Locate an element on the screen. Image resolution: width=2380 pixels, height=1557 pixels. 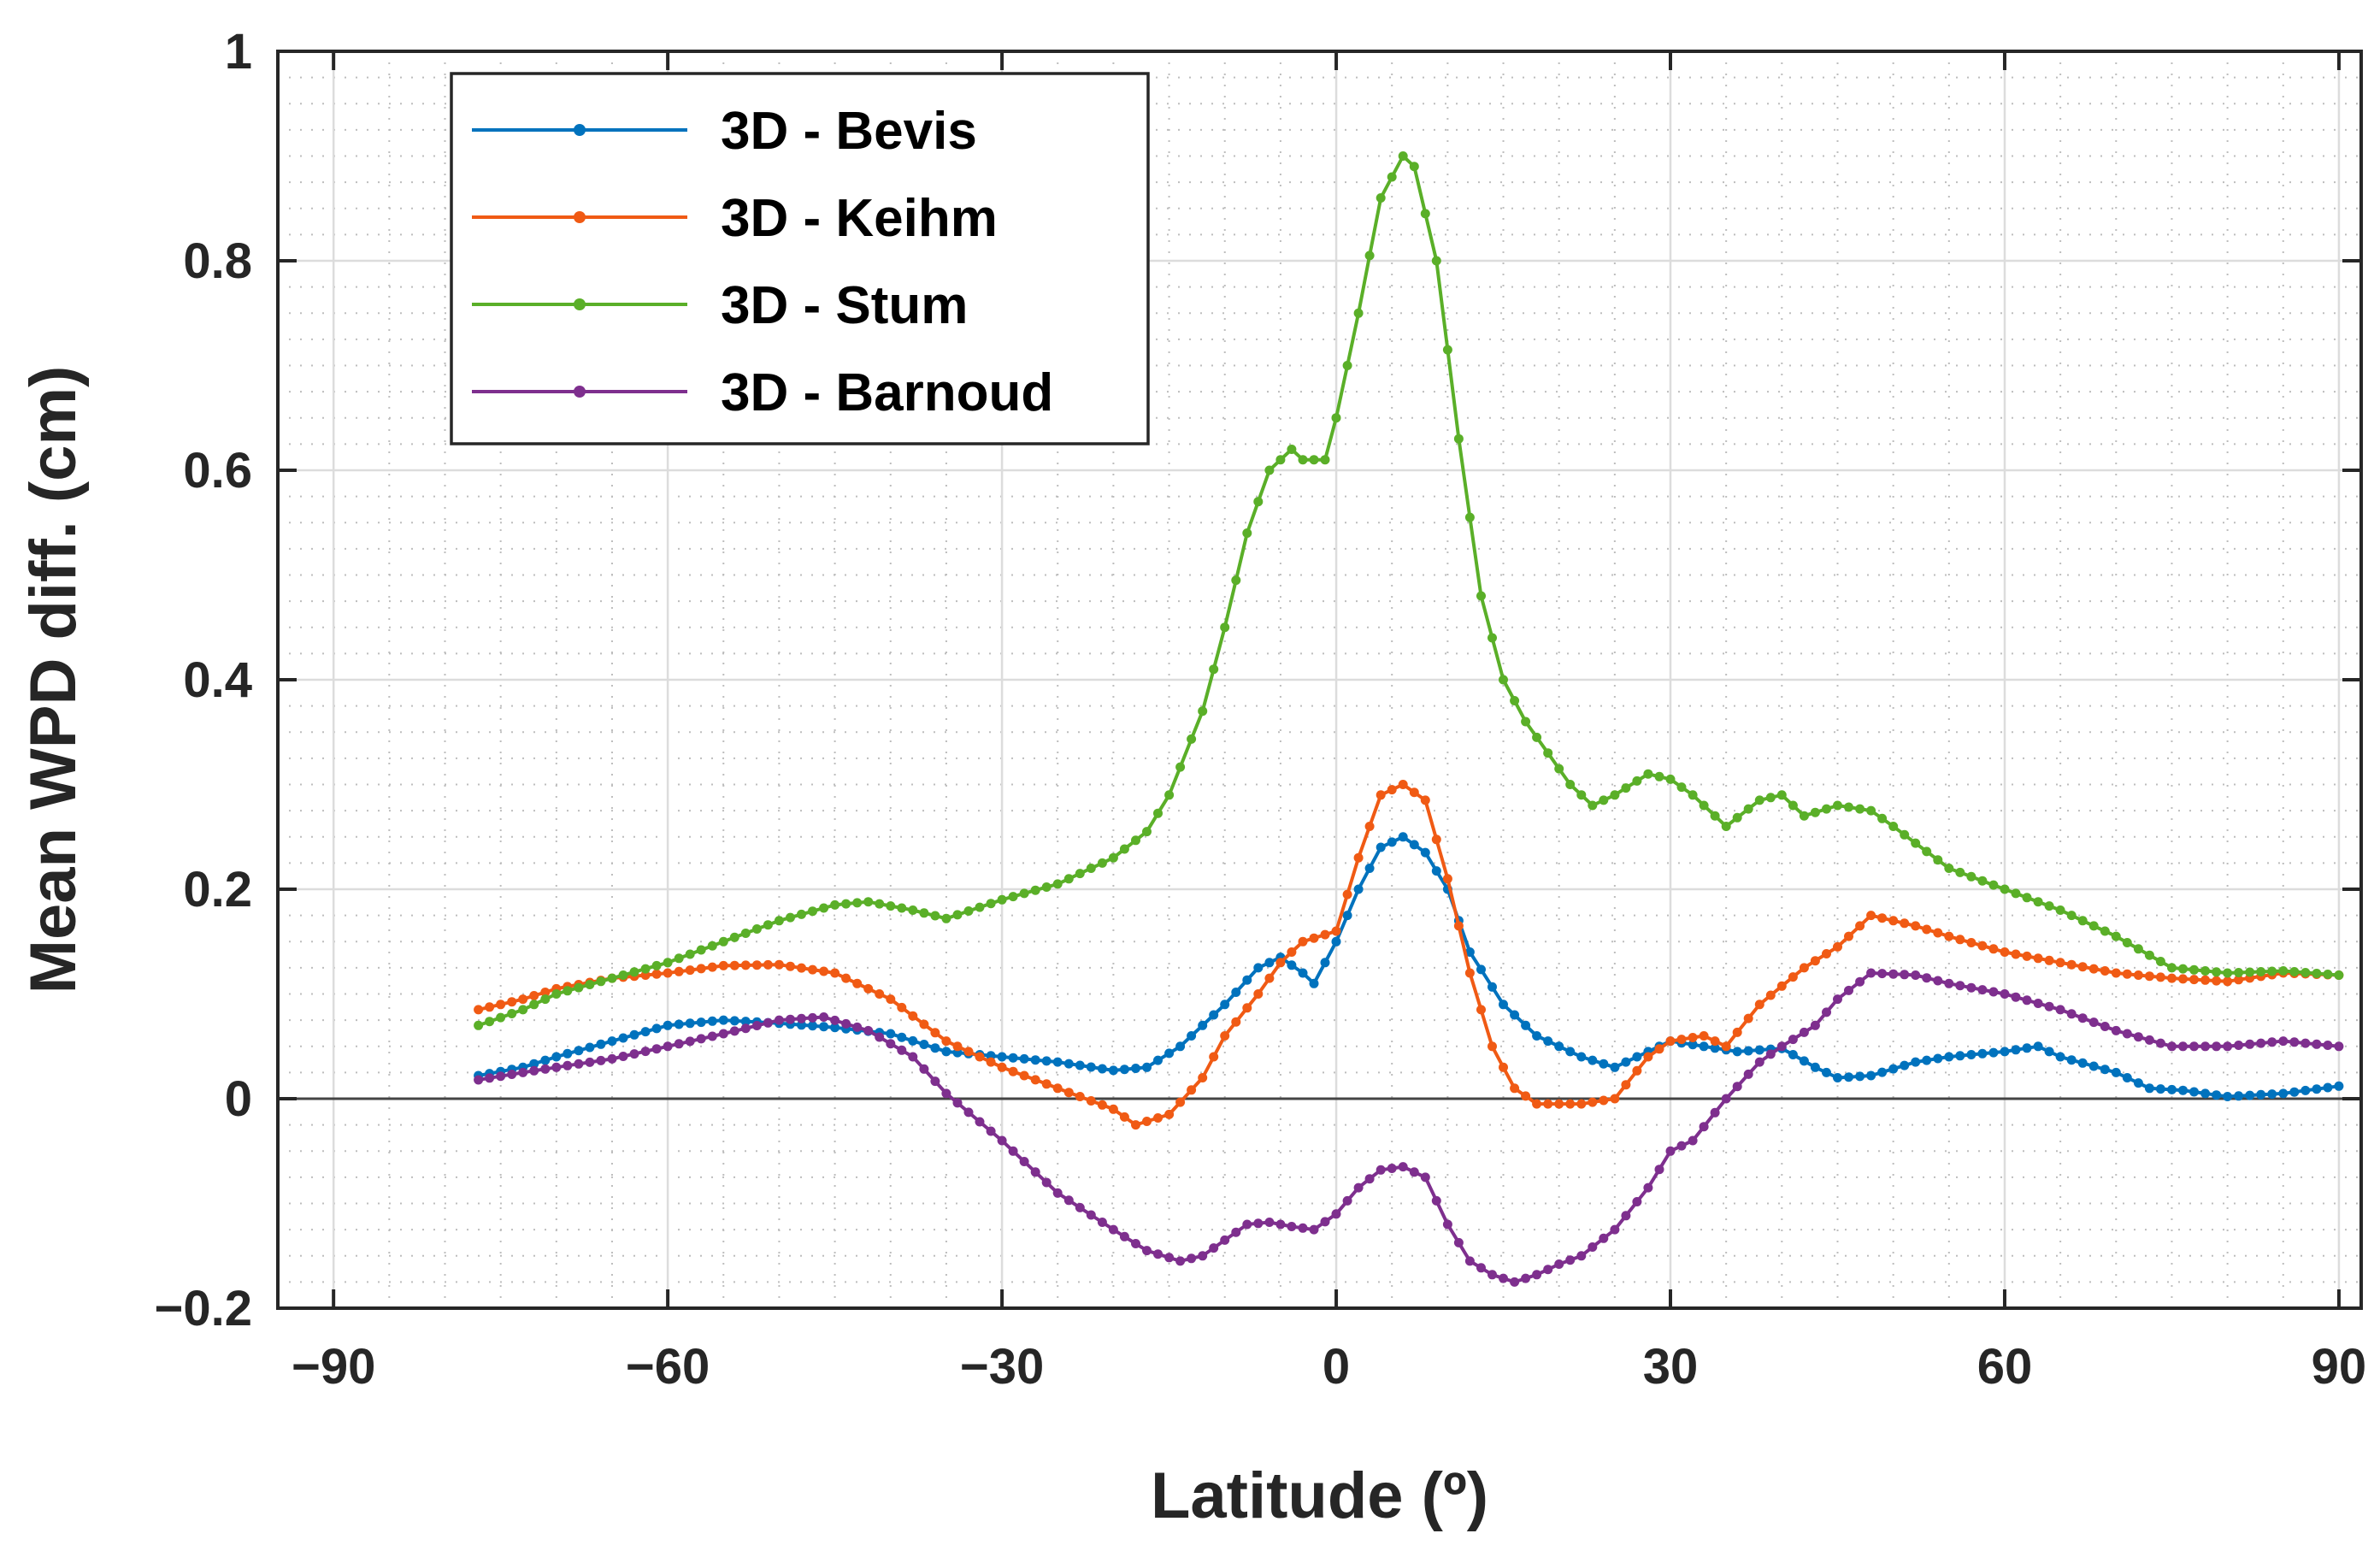
x-tick-label: −30 is located at coordinates (1002, 1367).